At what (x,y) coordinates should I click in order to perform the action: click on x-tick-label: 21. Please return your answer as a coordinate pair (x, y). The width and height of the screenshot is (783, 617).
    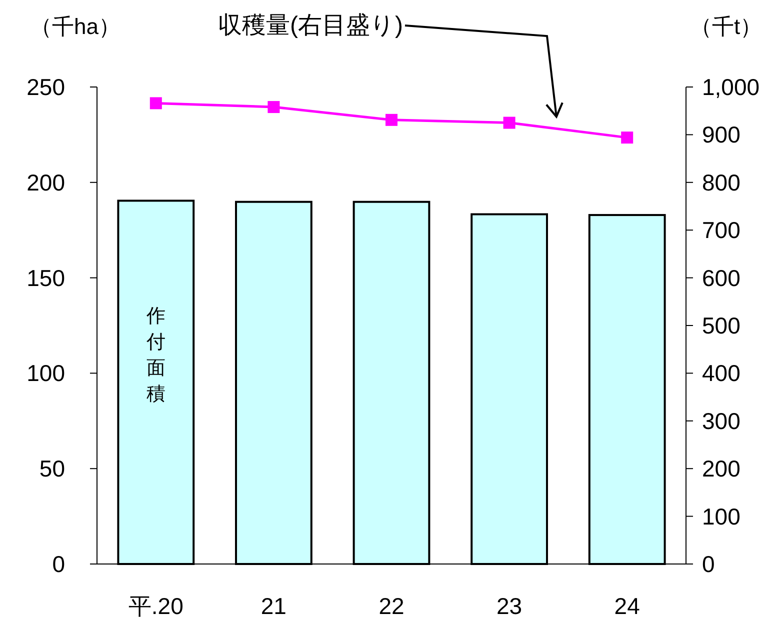
    Looking at the image, I should click on (273, 605).